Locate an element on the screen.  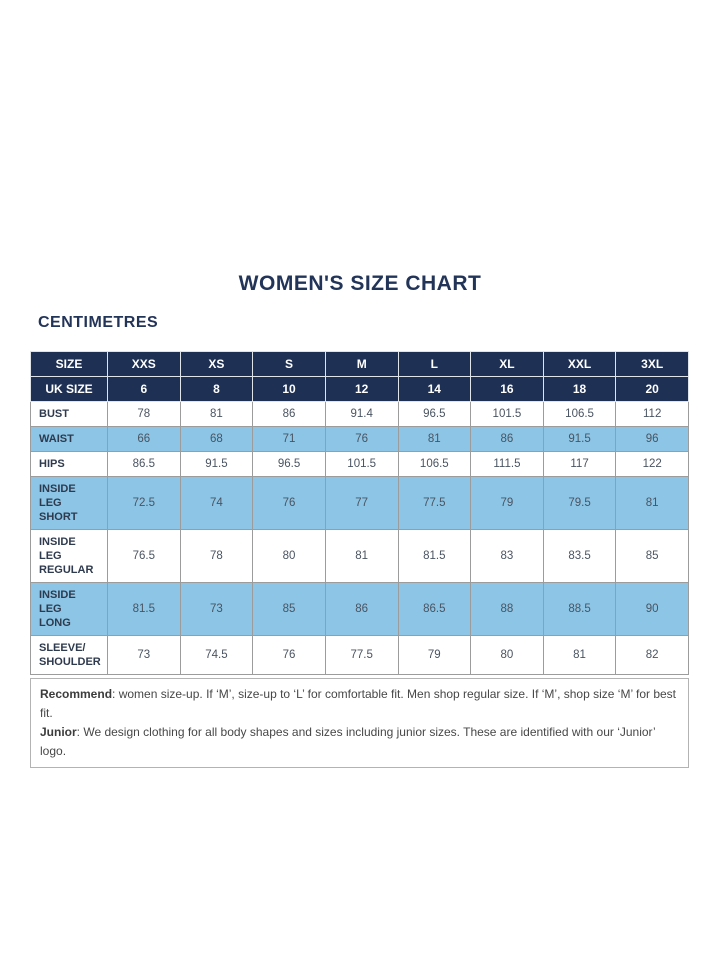
header-cell: XS is located at coordinates (216, 364).